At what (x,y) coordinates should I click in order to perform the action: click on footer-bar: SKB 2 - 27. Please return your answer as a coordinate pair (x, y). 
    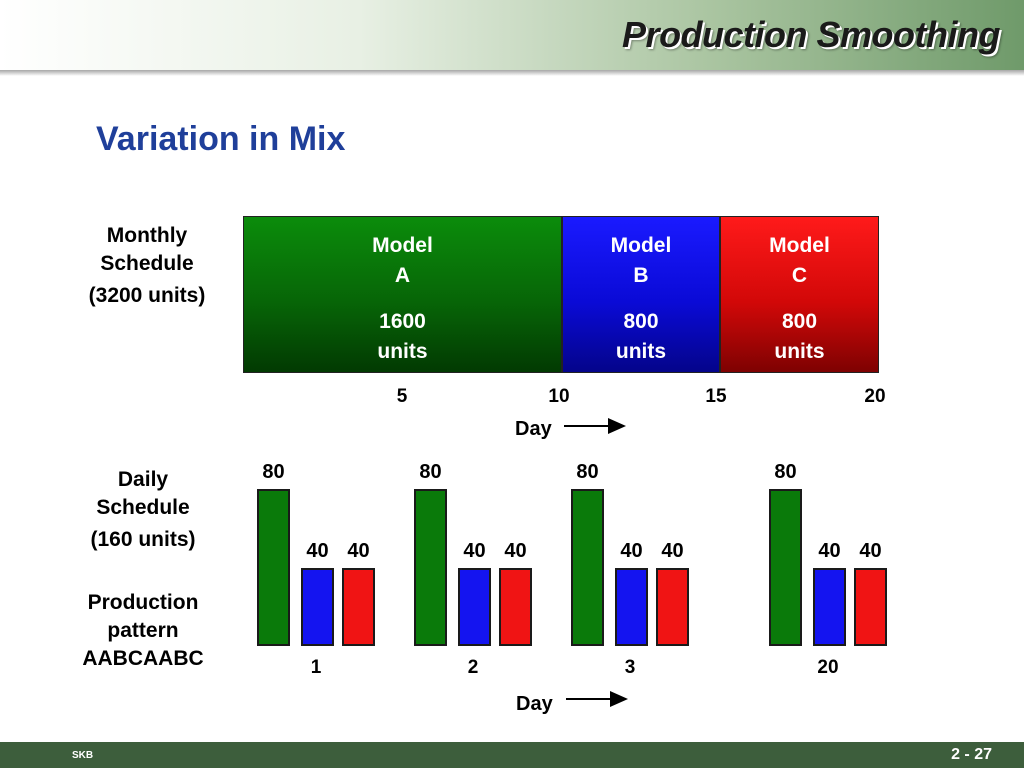
    Looking at the image, I should click on (512, 755).